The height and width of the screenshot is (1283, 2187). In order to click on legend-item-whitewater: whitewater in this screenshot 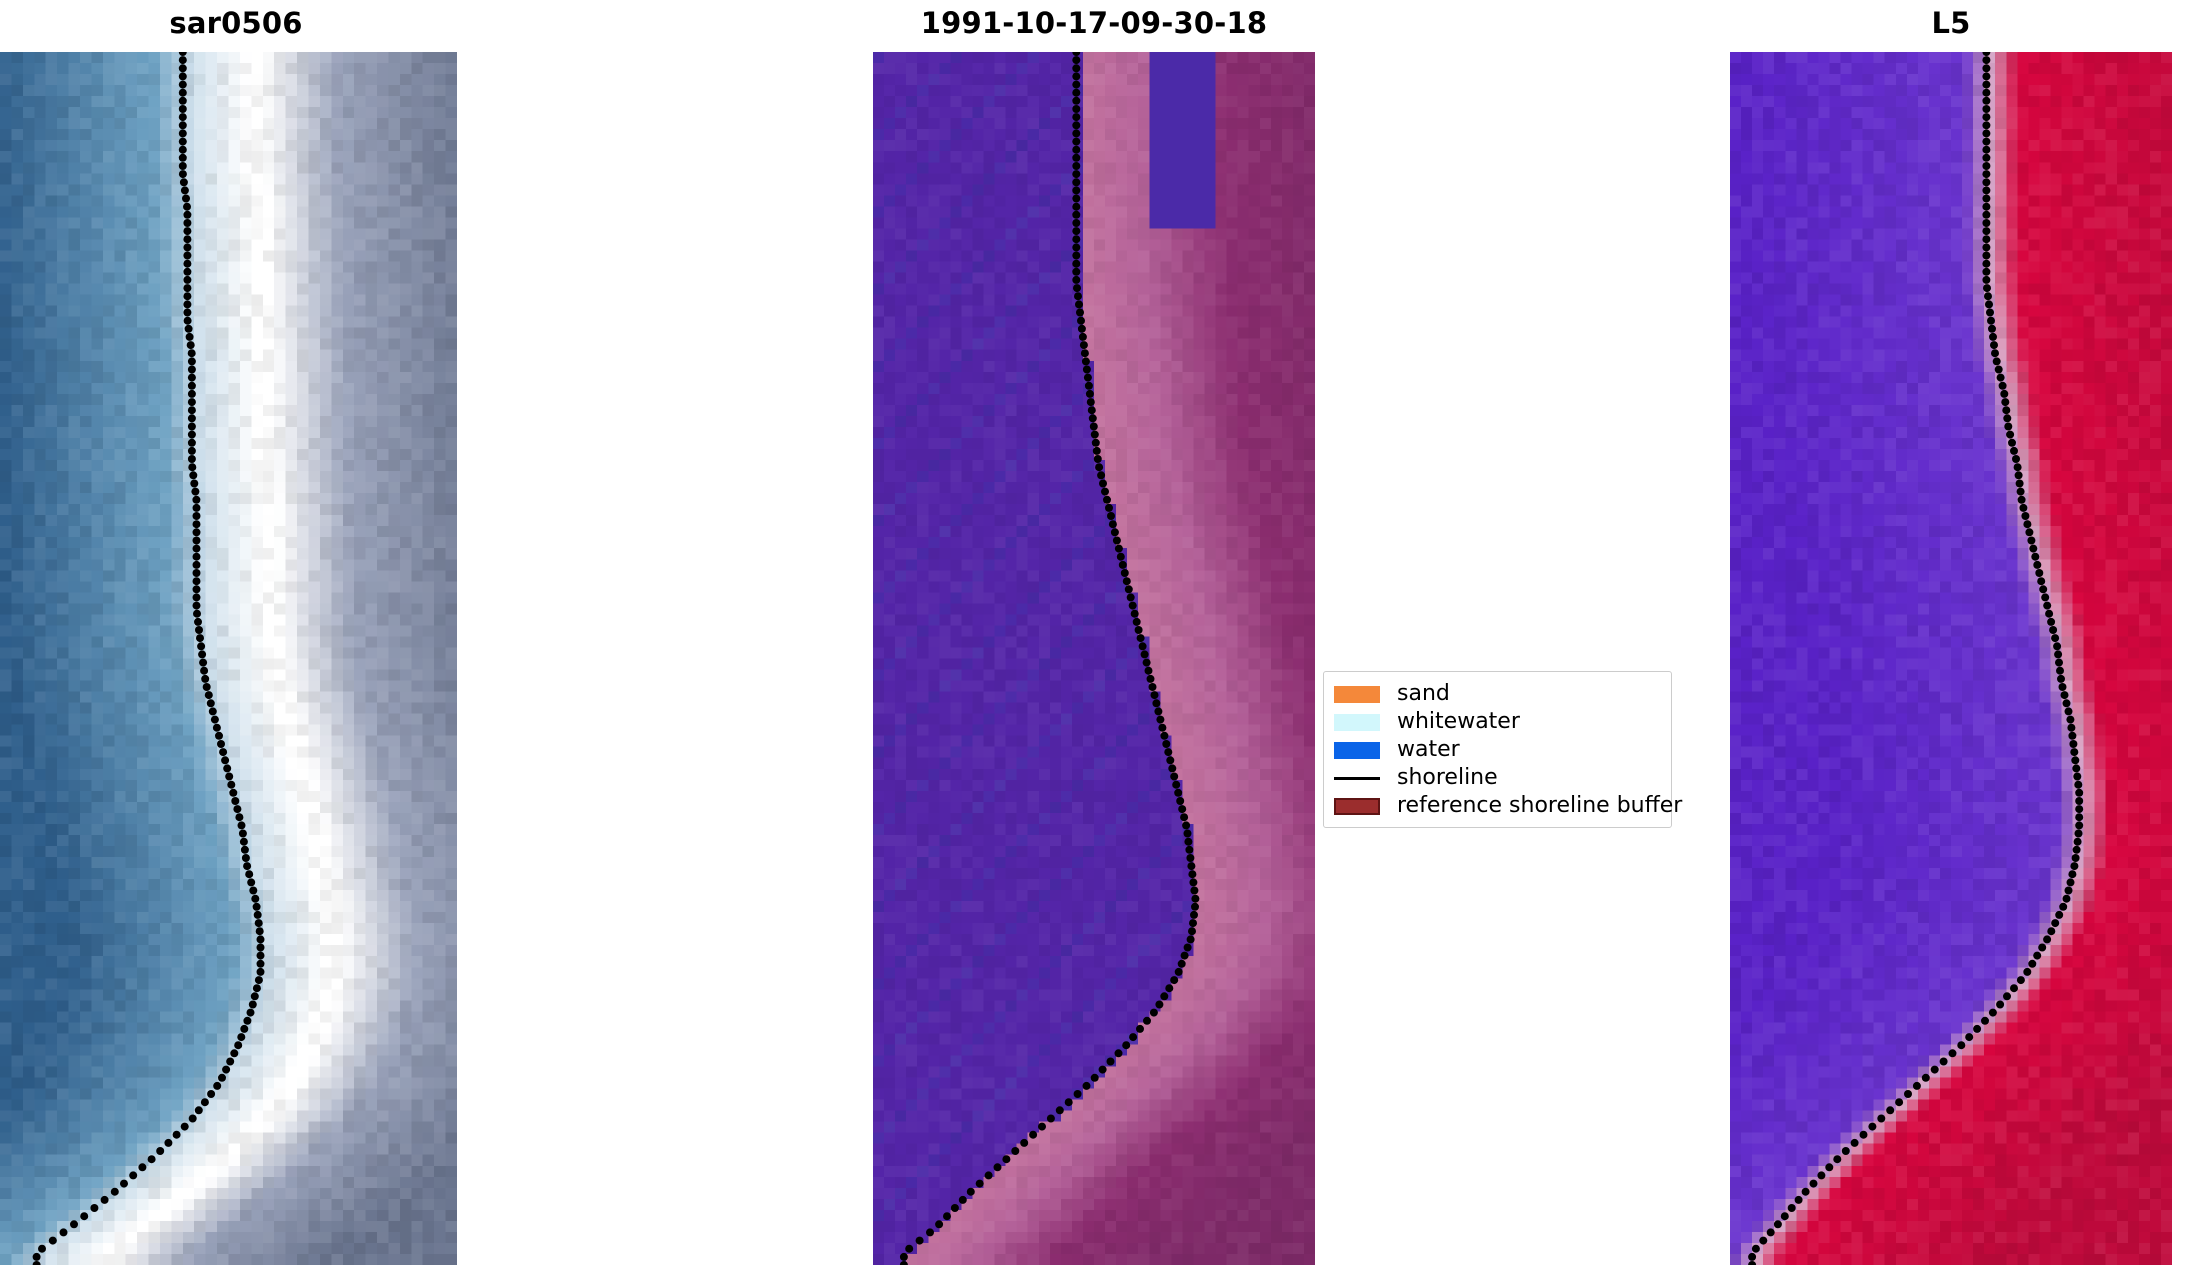, I will do `click(1497, 722)`.